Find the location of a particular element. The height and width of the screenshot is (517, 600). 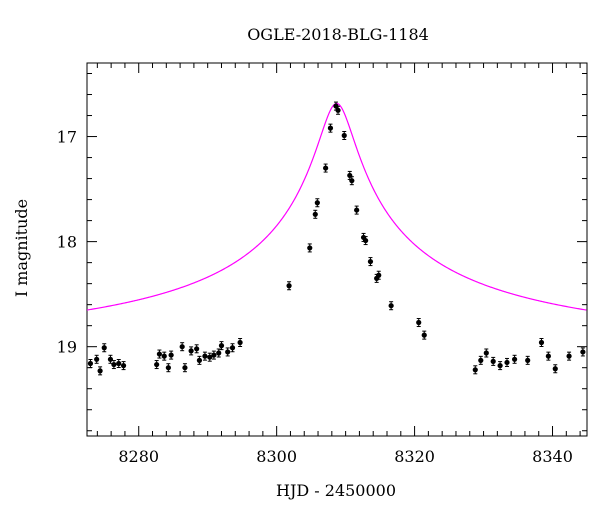

x-tick-label: 8300 is located at coordinates (276, 456).